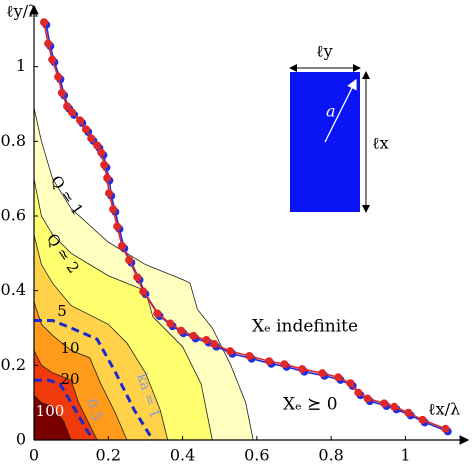  Describe the element at coordinates (21, 65) in the screenshot. I see `y-tick-label: 1` at that location.